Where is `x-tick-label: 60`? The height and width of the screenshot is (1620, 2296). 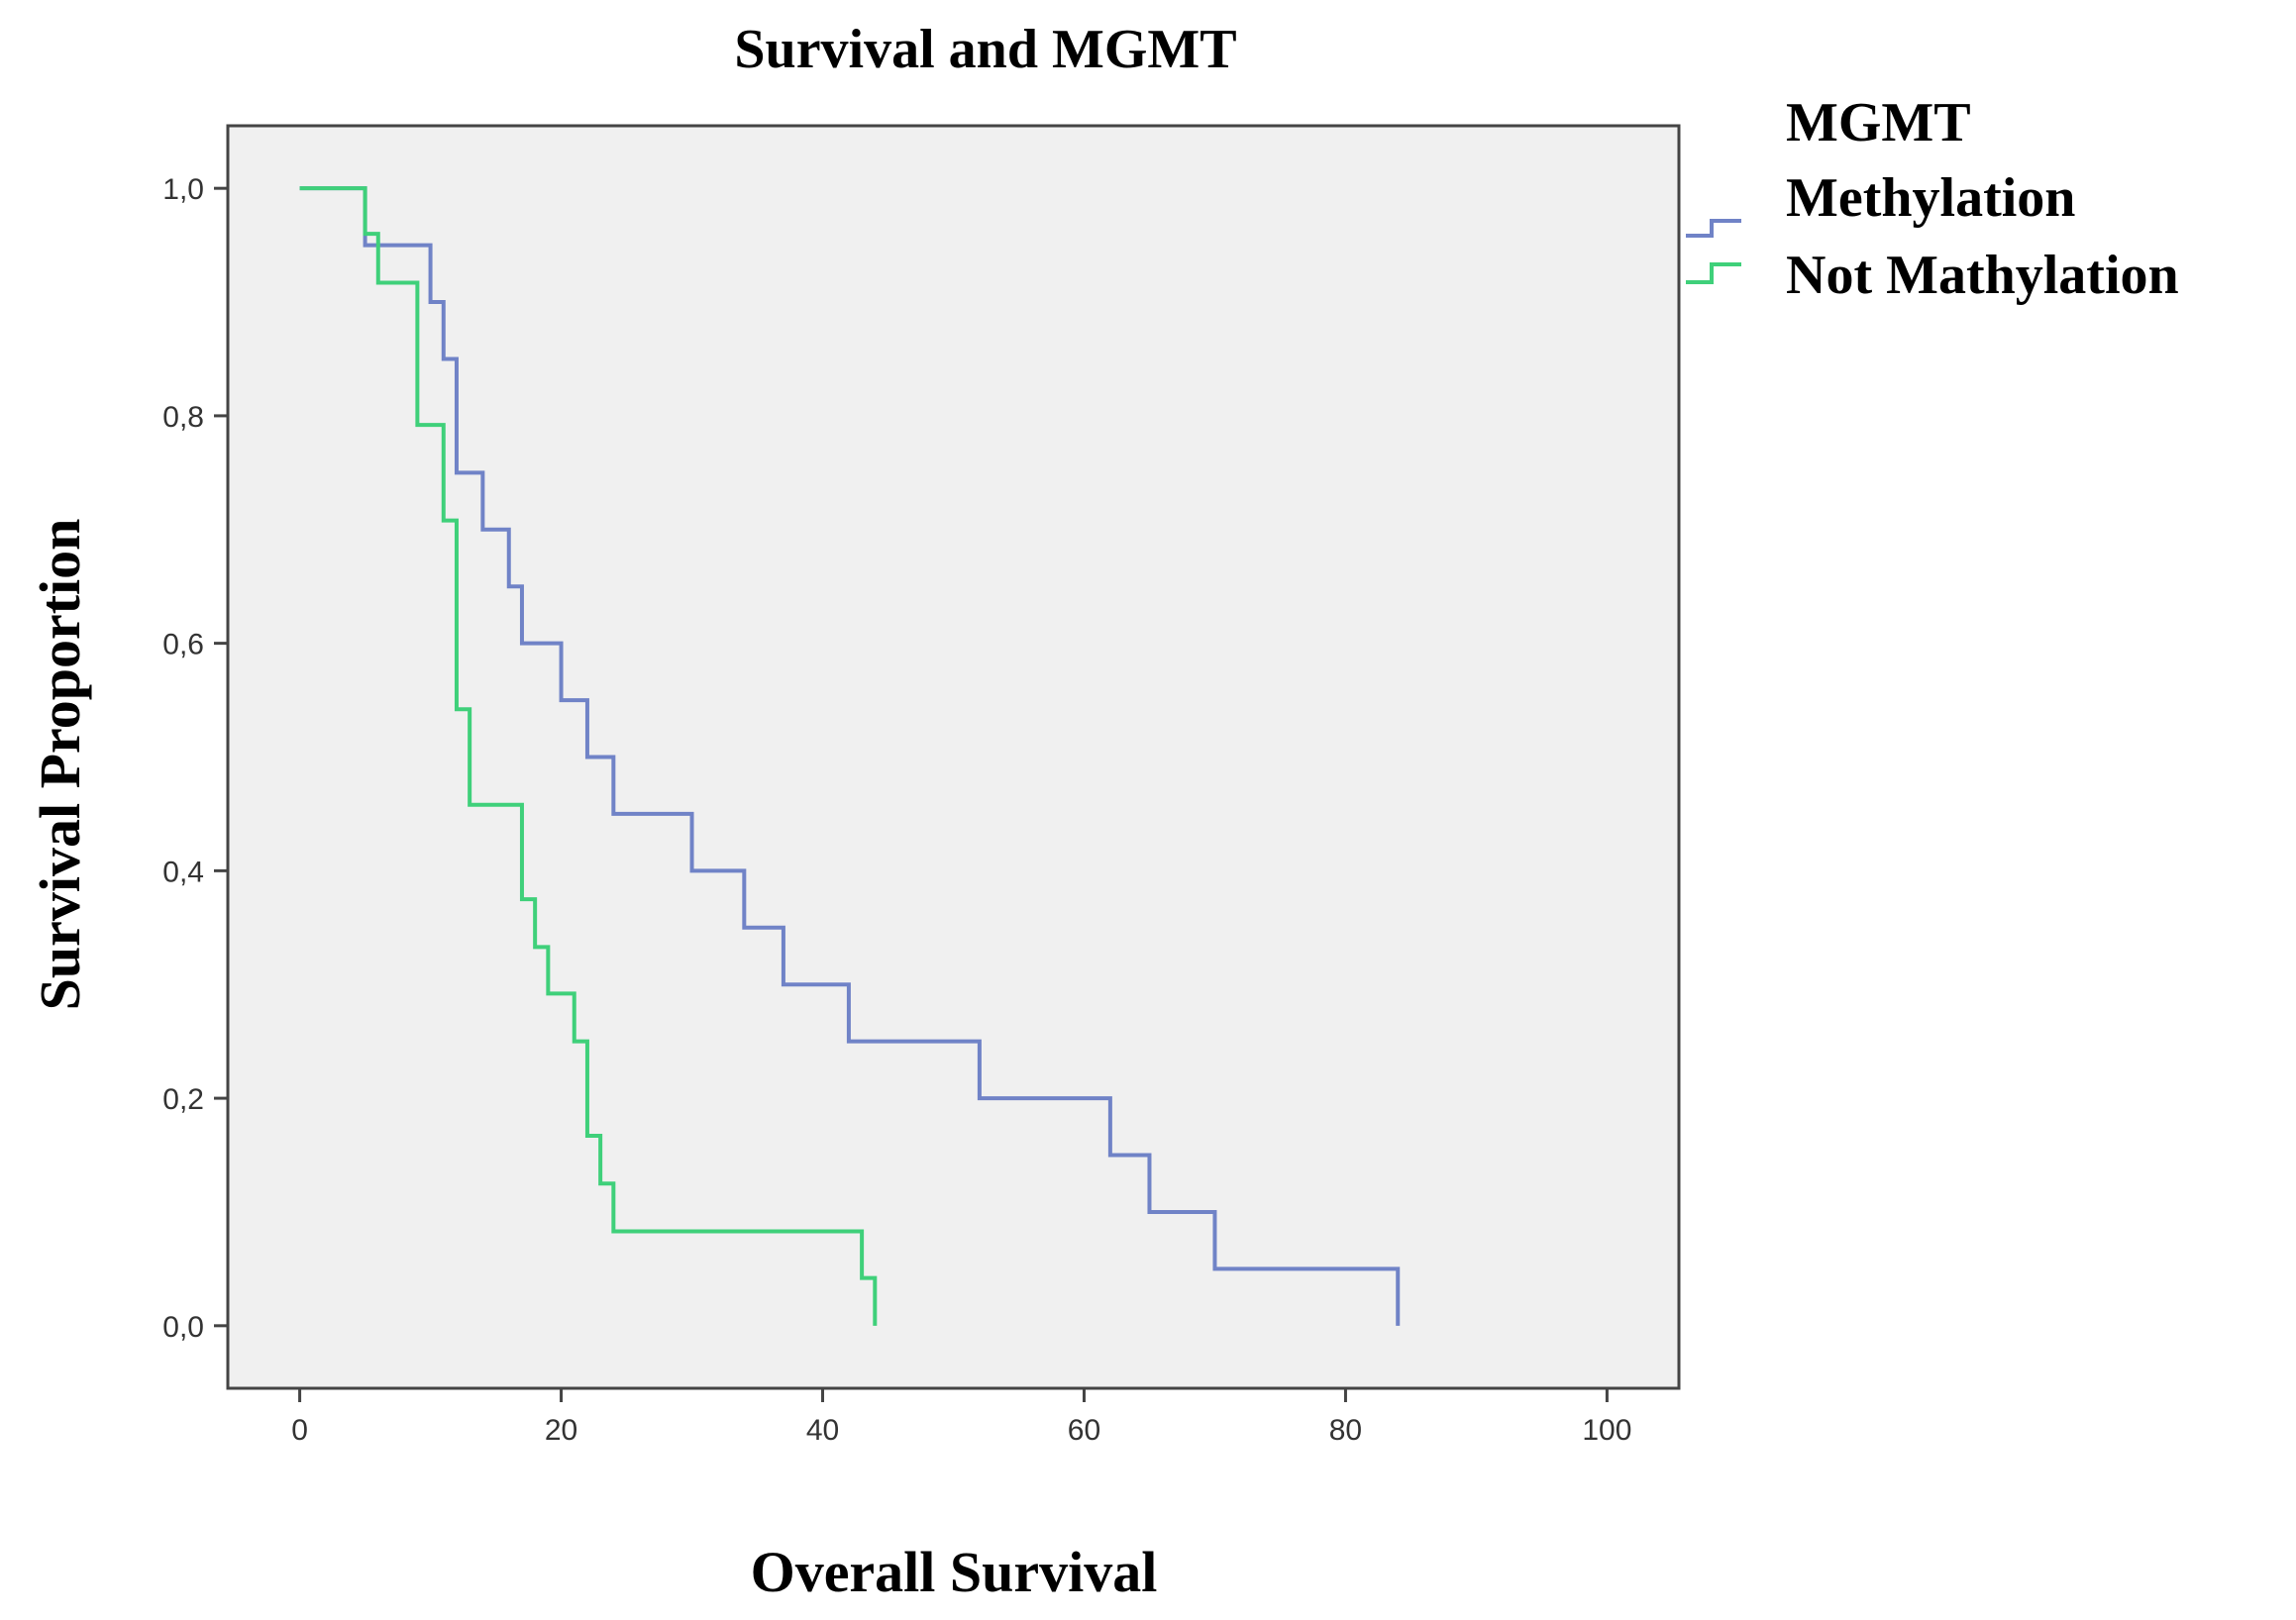 x-tick-label: 60 is located at coordinates (1084, 1430).